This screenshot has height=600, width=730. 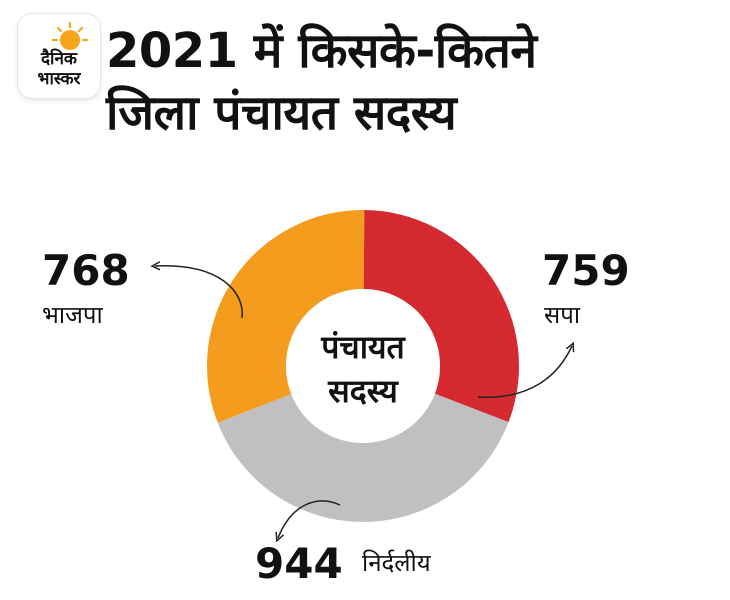 I want to click on center-label-line2: सदस्य, so click(x=363, y=391).